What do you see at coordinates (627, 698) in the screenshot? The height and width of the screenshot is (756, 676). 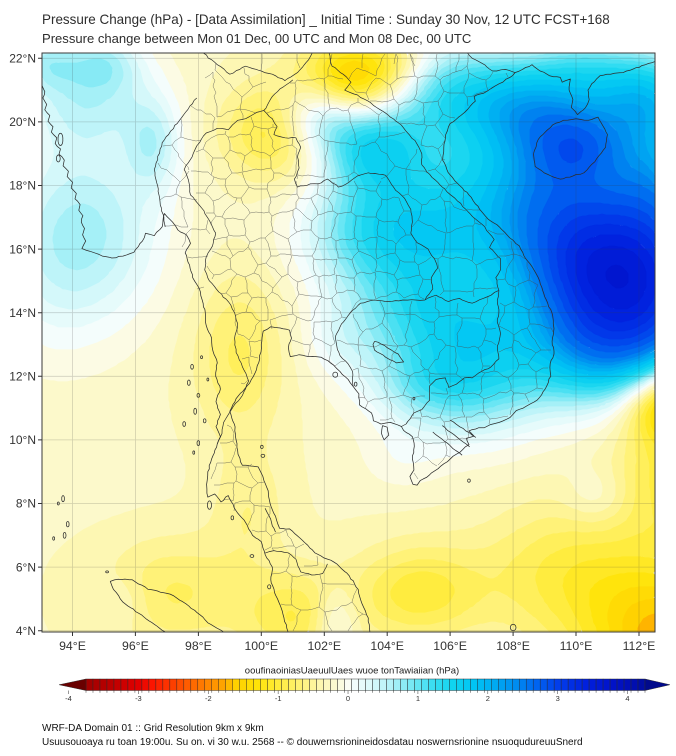 I see `svg-text: 4` at bounding box center [627, 698].